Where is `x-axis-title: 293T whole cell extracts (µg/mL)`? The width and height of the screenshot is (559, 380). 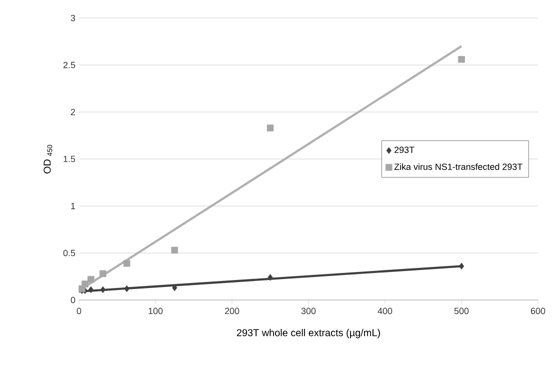 x-axis-title: 293T whole cell extracts (µg/mL) is located at coordinates (308, 333).